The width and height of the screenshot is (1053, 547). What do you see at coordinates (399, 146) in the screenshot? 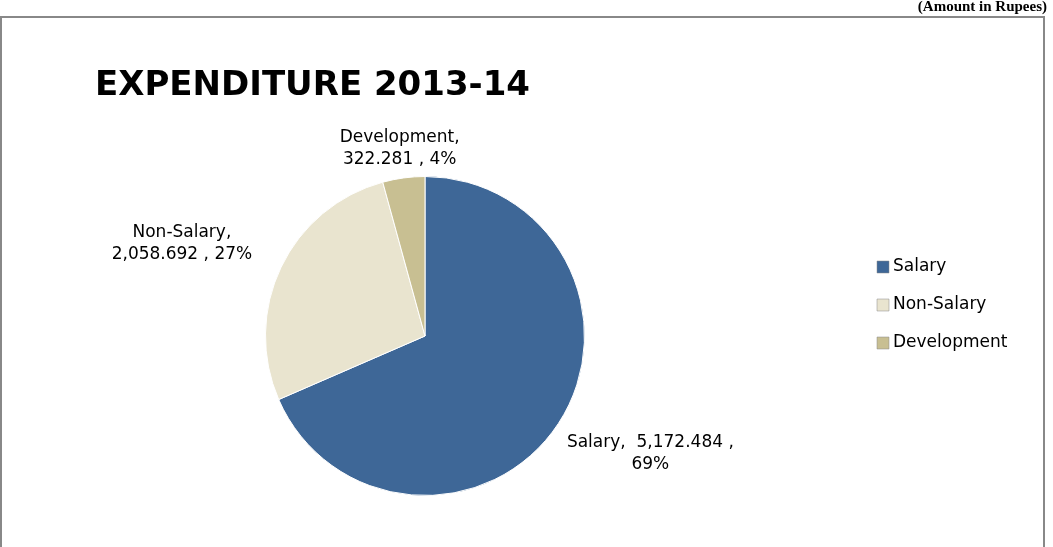
I see `data-label: Development, 322.281 , 4%` at bounding box center [399, 146].